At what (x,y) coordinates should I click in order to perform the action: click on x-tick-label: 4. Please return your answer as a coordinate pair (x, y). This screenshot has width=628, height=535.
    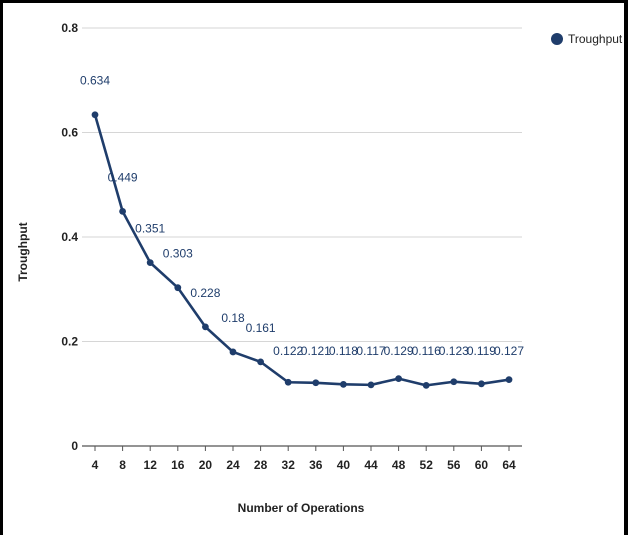
    Looking at the image, I should click on (95, 465).